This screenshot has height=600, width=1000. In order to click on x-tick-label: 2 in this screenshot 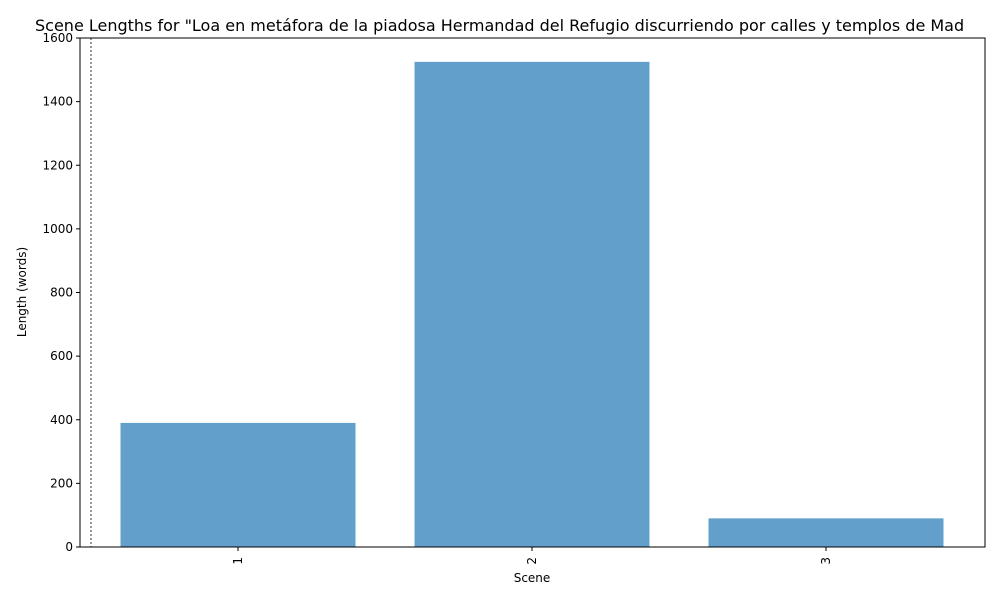, I will do `click(532, 561)`.